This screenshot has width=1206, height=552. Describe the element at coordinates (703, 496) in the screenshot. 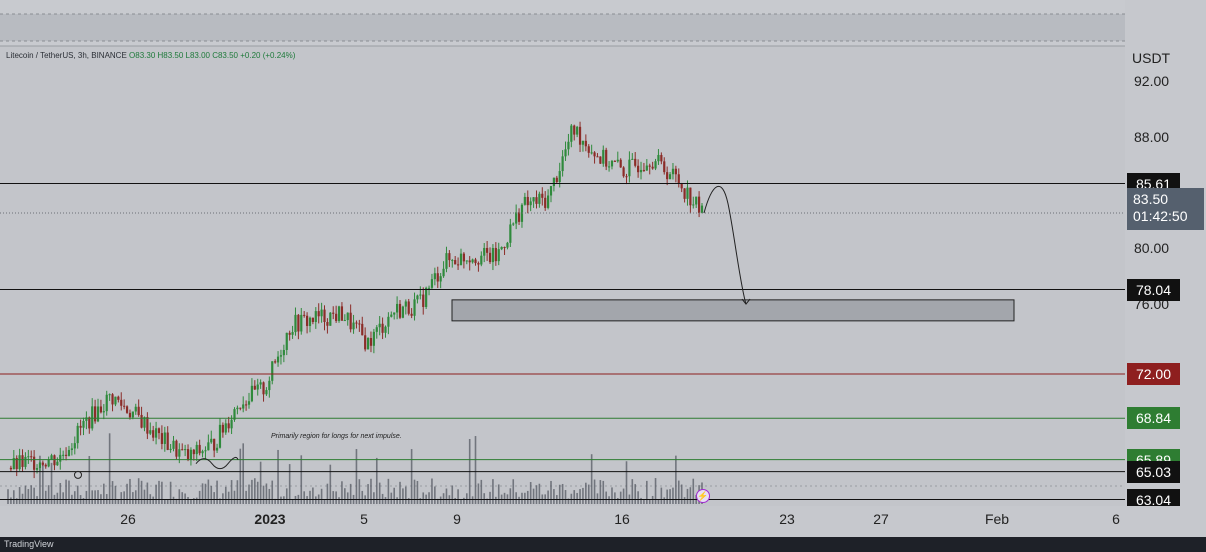

I see `lightning-icon: ⚡` at that location.